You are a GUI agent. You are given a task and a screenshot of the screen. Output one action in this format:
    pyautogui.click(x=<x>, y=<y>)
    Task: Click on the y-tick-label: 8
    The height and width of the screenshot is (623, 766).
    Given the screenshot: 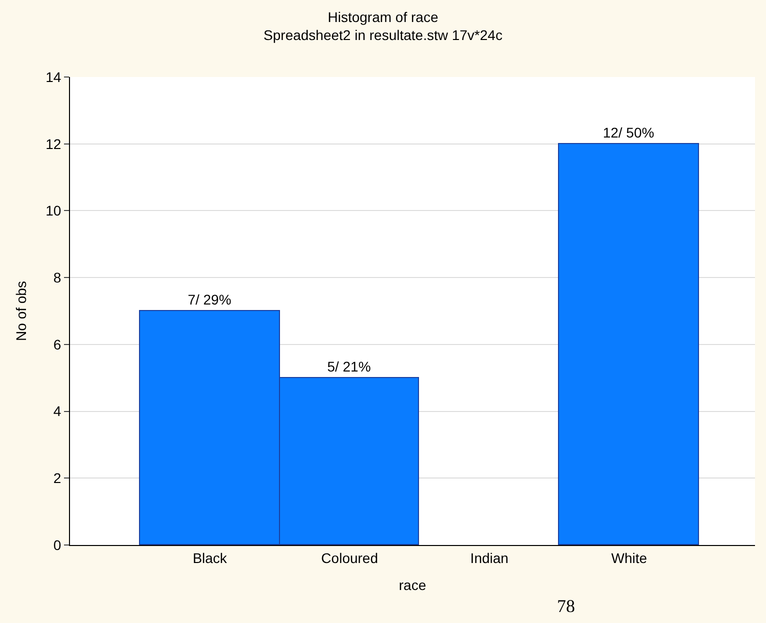 What is the action you would take?
    pyautogui.click(x=57, y=277)
    